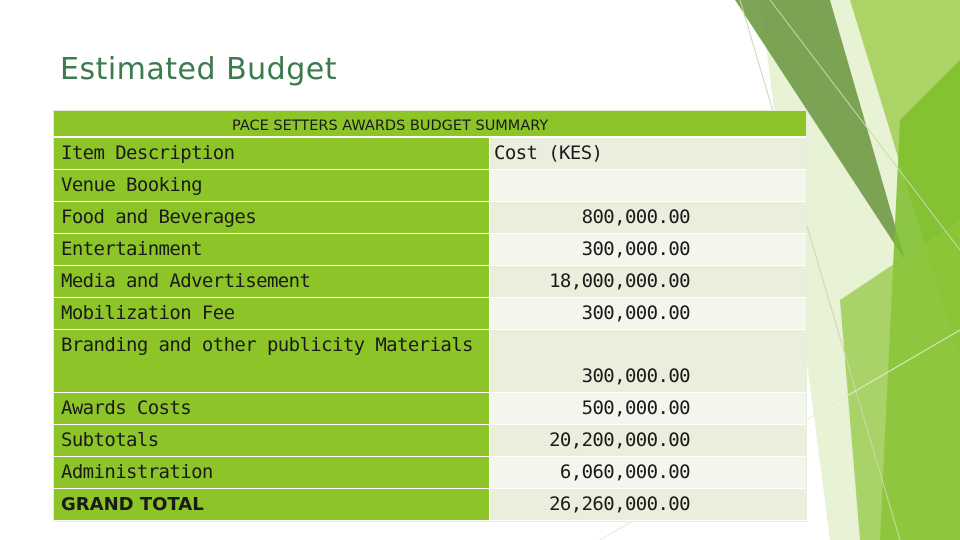 The height and width of the screenshot is (540, 960). I want to click on table-row: Entertainment 300,000.00, so click(430, 250).